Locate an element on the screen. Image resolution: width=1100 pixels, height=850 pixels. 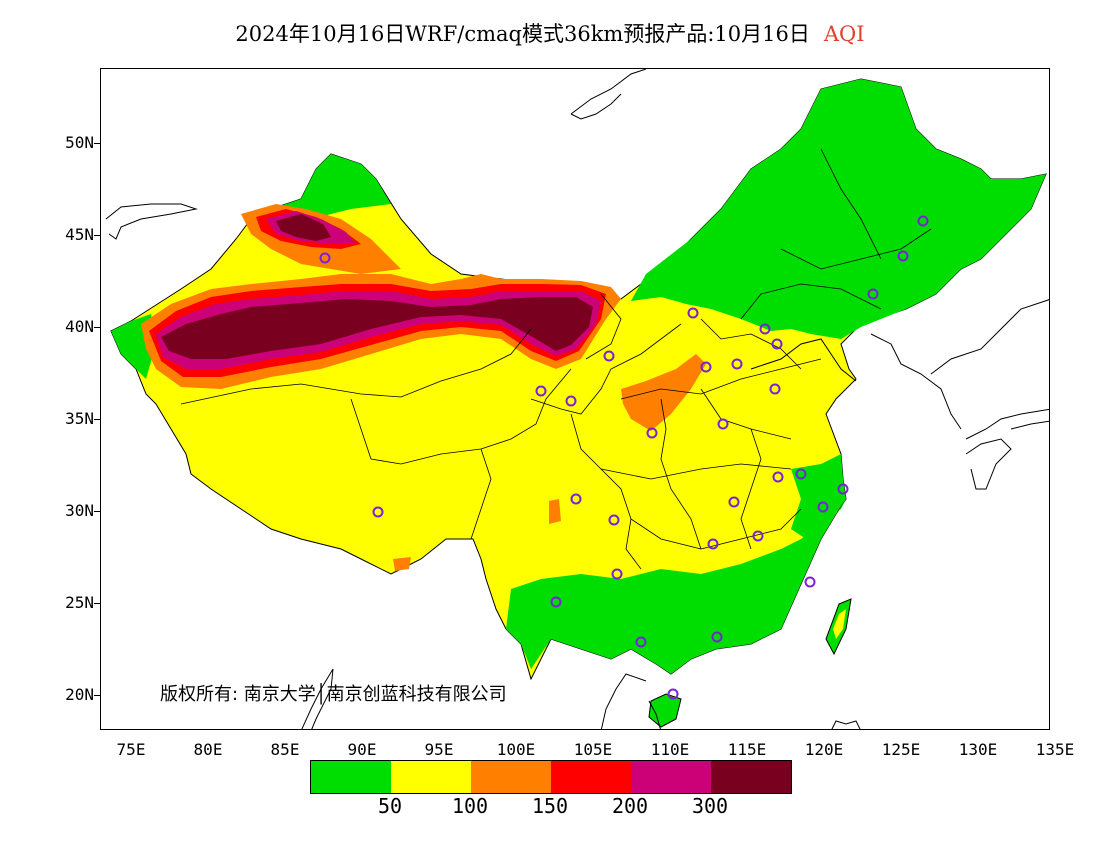
legend-label-300: 300 is located at coordinates (710, 806).